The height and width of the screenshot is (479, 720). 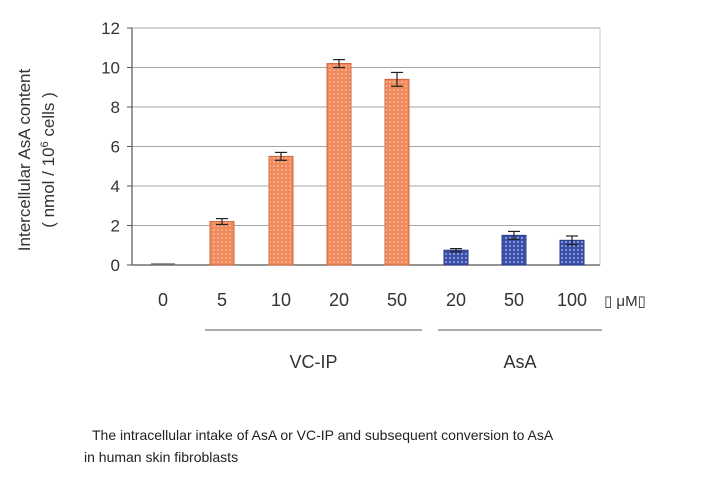 I want to click on x-tick-label: 100, so click(x=572, y=300).